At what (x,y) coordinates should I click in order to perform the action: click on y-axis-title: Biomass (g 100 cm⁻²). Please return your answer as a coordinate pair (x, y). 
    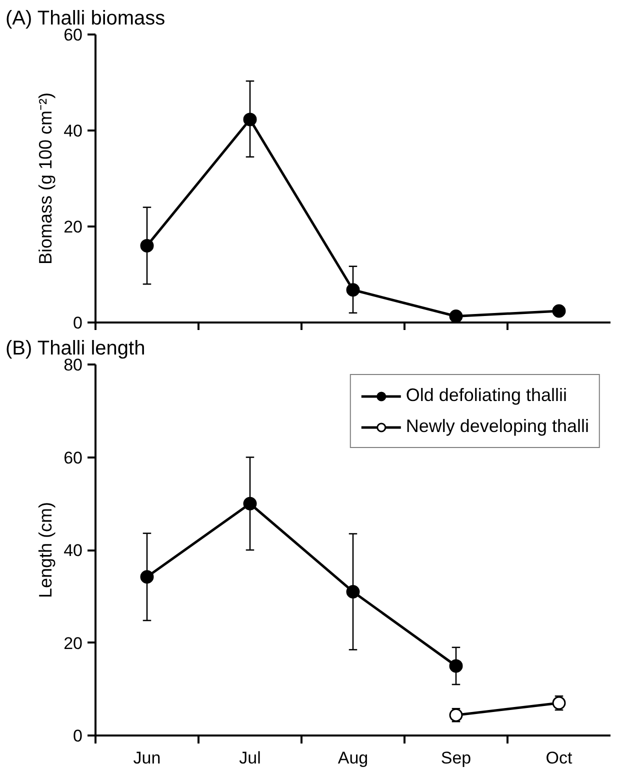
    Looking at the image, I should click on (46, 178).